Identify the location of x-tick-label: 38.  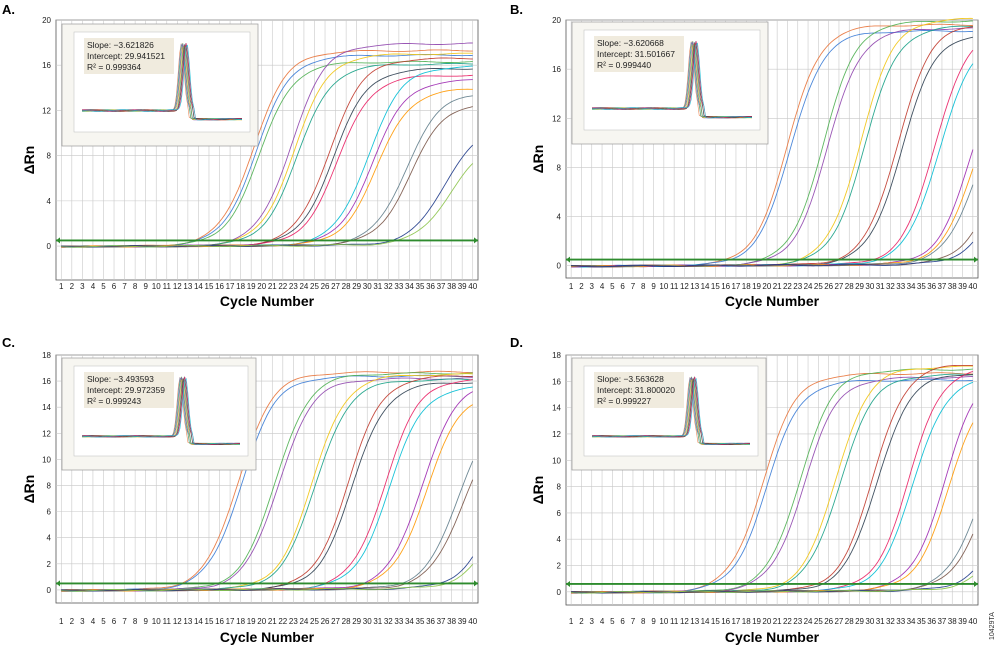
(451, 621).